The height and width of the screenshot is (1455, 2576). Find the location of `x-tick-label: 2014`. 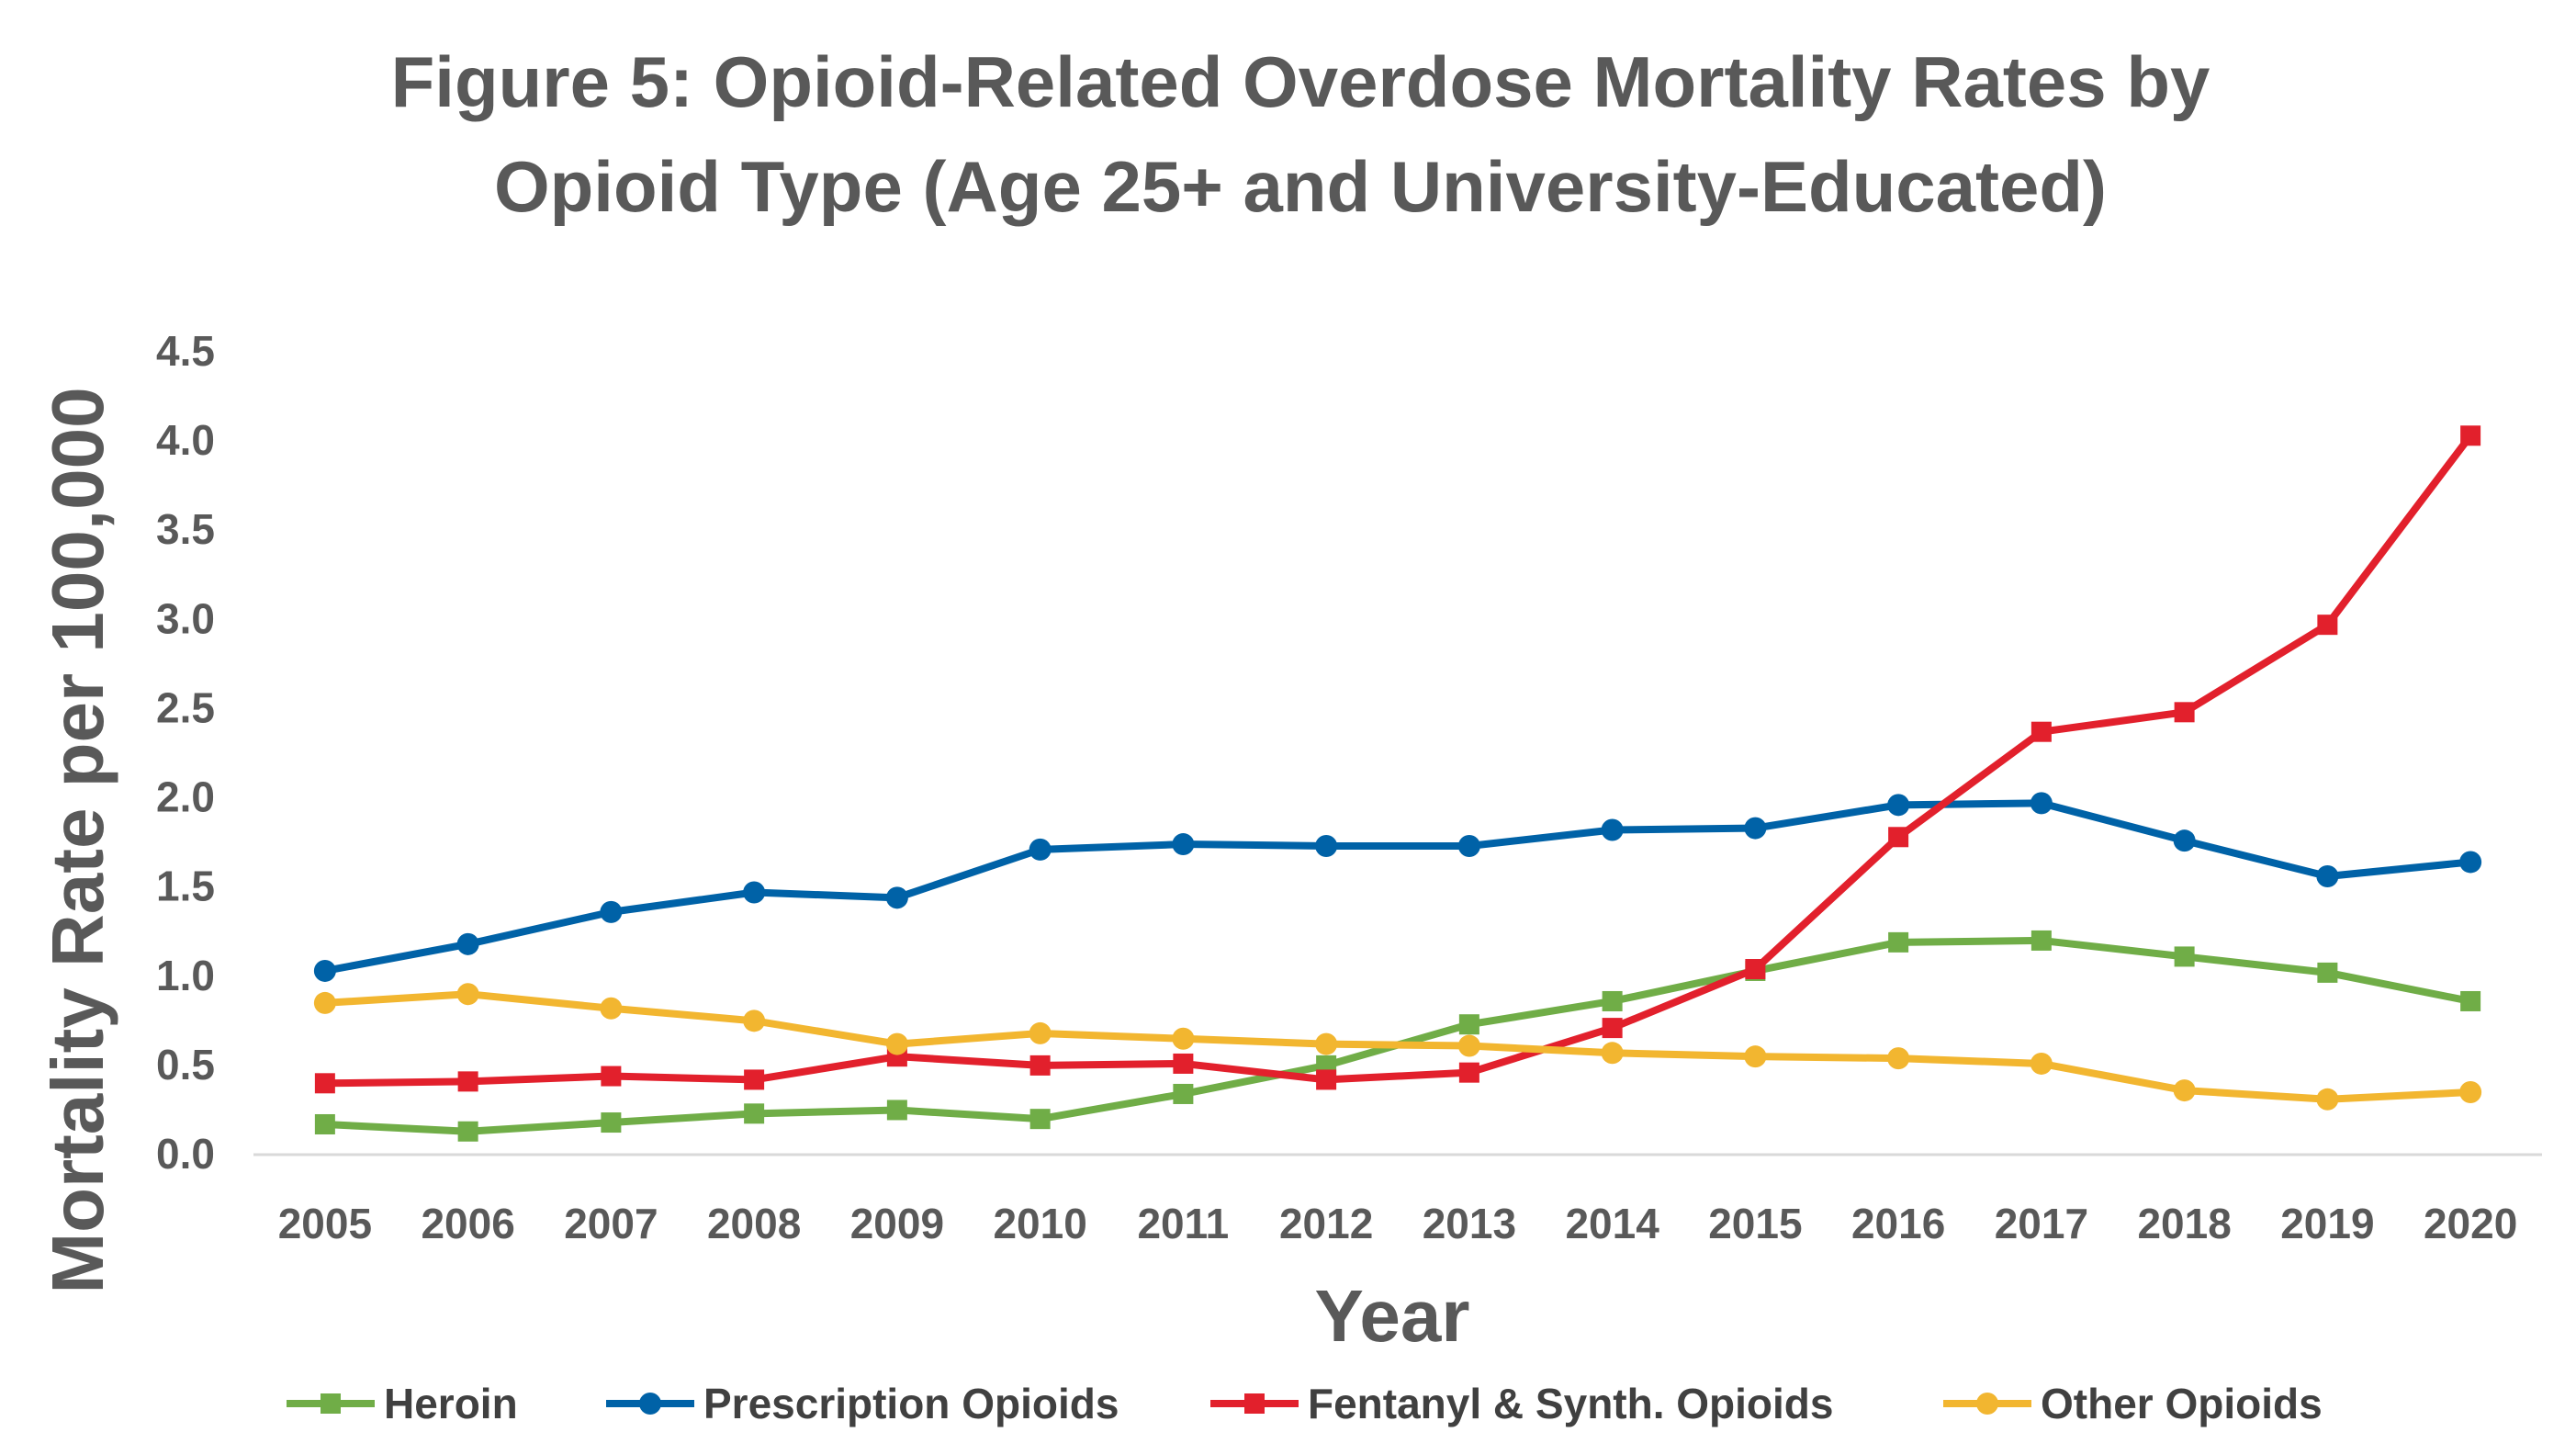

x-tick-label: 2014 is located at coordinates (1612, 1223).